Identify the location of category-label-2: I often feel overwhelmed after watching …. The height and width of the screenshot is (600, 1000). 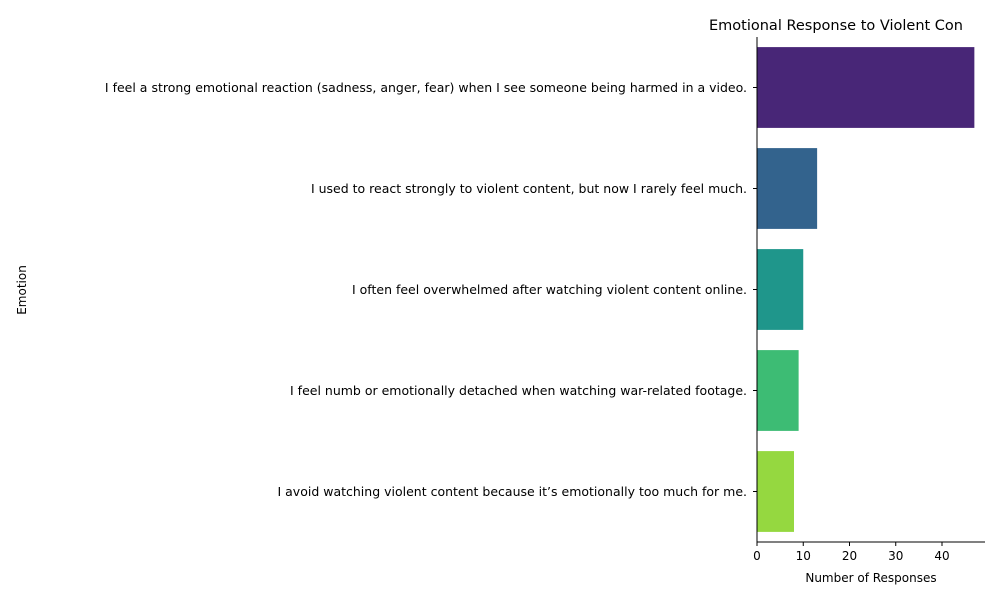
(549, 289).